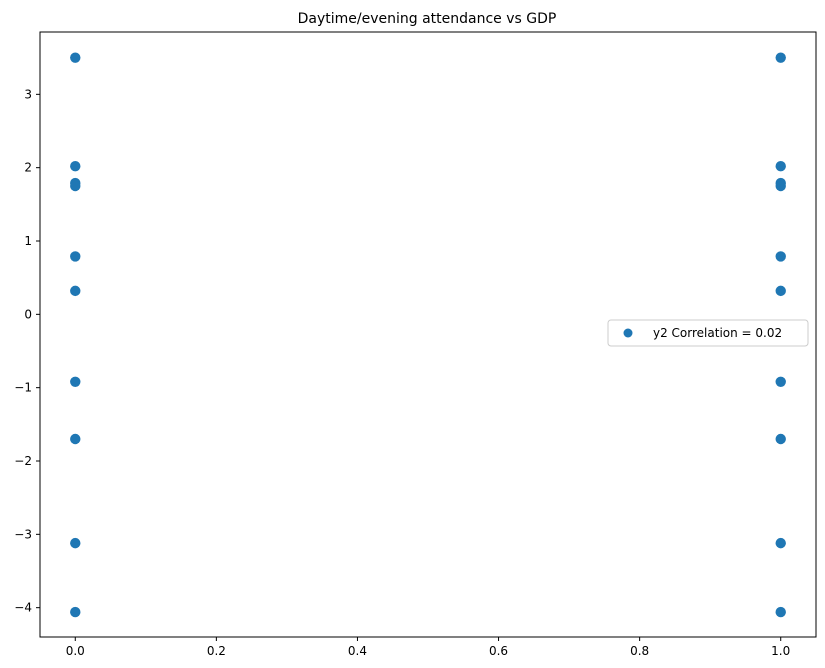  I want to click on x-axis: 0.0 0.2 0.4 0.6 0.8 1.0, so click(428, 647).